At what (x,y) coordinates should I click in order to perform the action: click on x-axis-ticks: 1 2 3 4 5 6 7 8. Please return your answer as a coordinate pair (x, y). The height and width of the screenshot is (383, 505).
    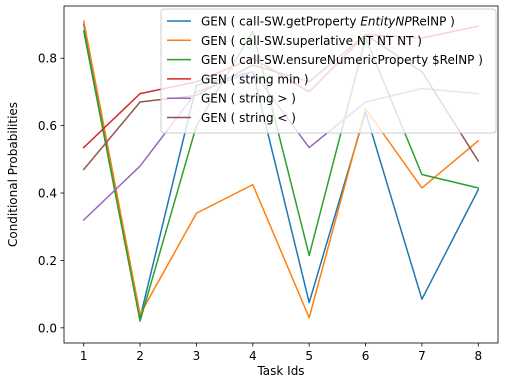
    Looking at the image, I should click on (281, 353).